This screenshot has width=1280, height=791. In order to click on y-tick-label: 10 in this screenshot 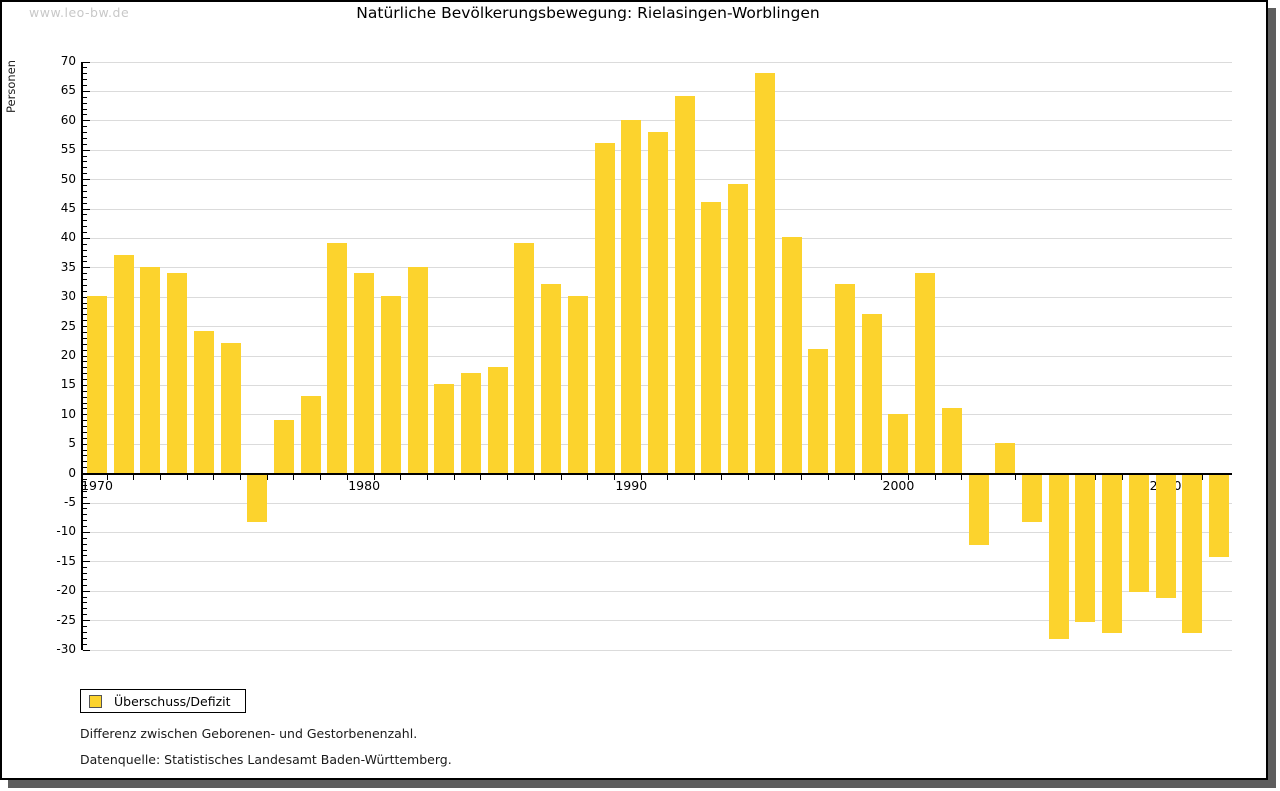, I will do `click(68, 413)`.